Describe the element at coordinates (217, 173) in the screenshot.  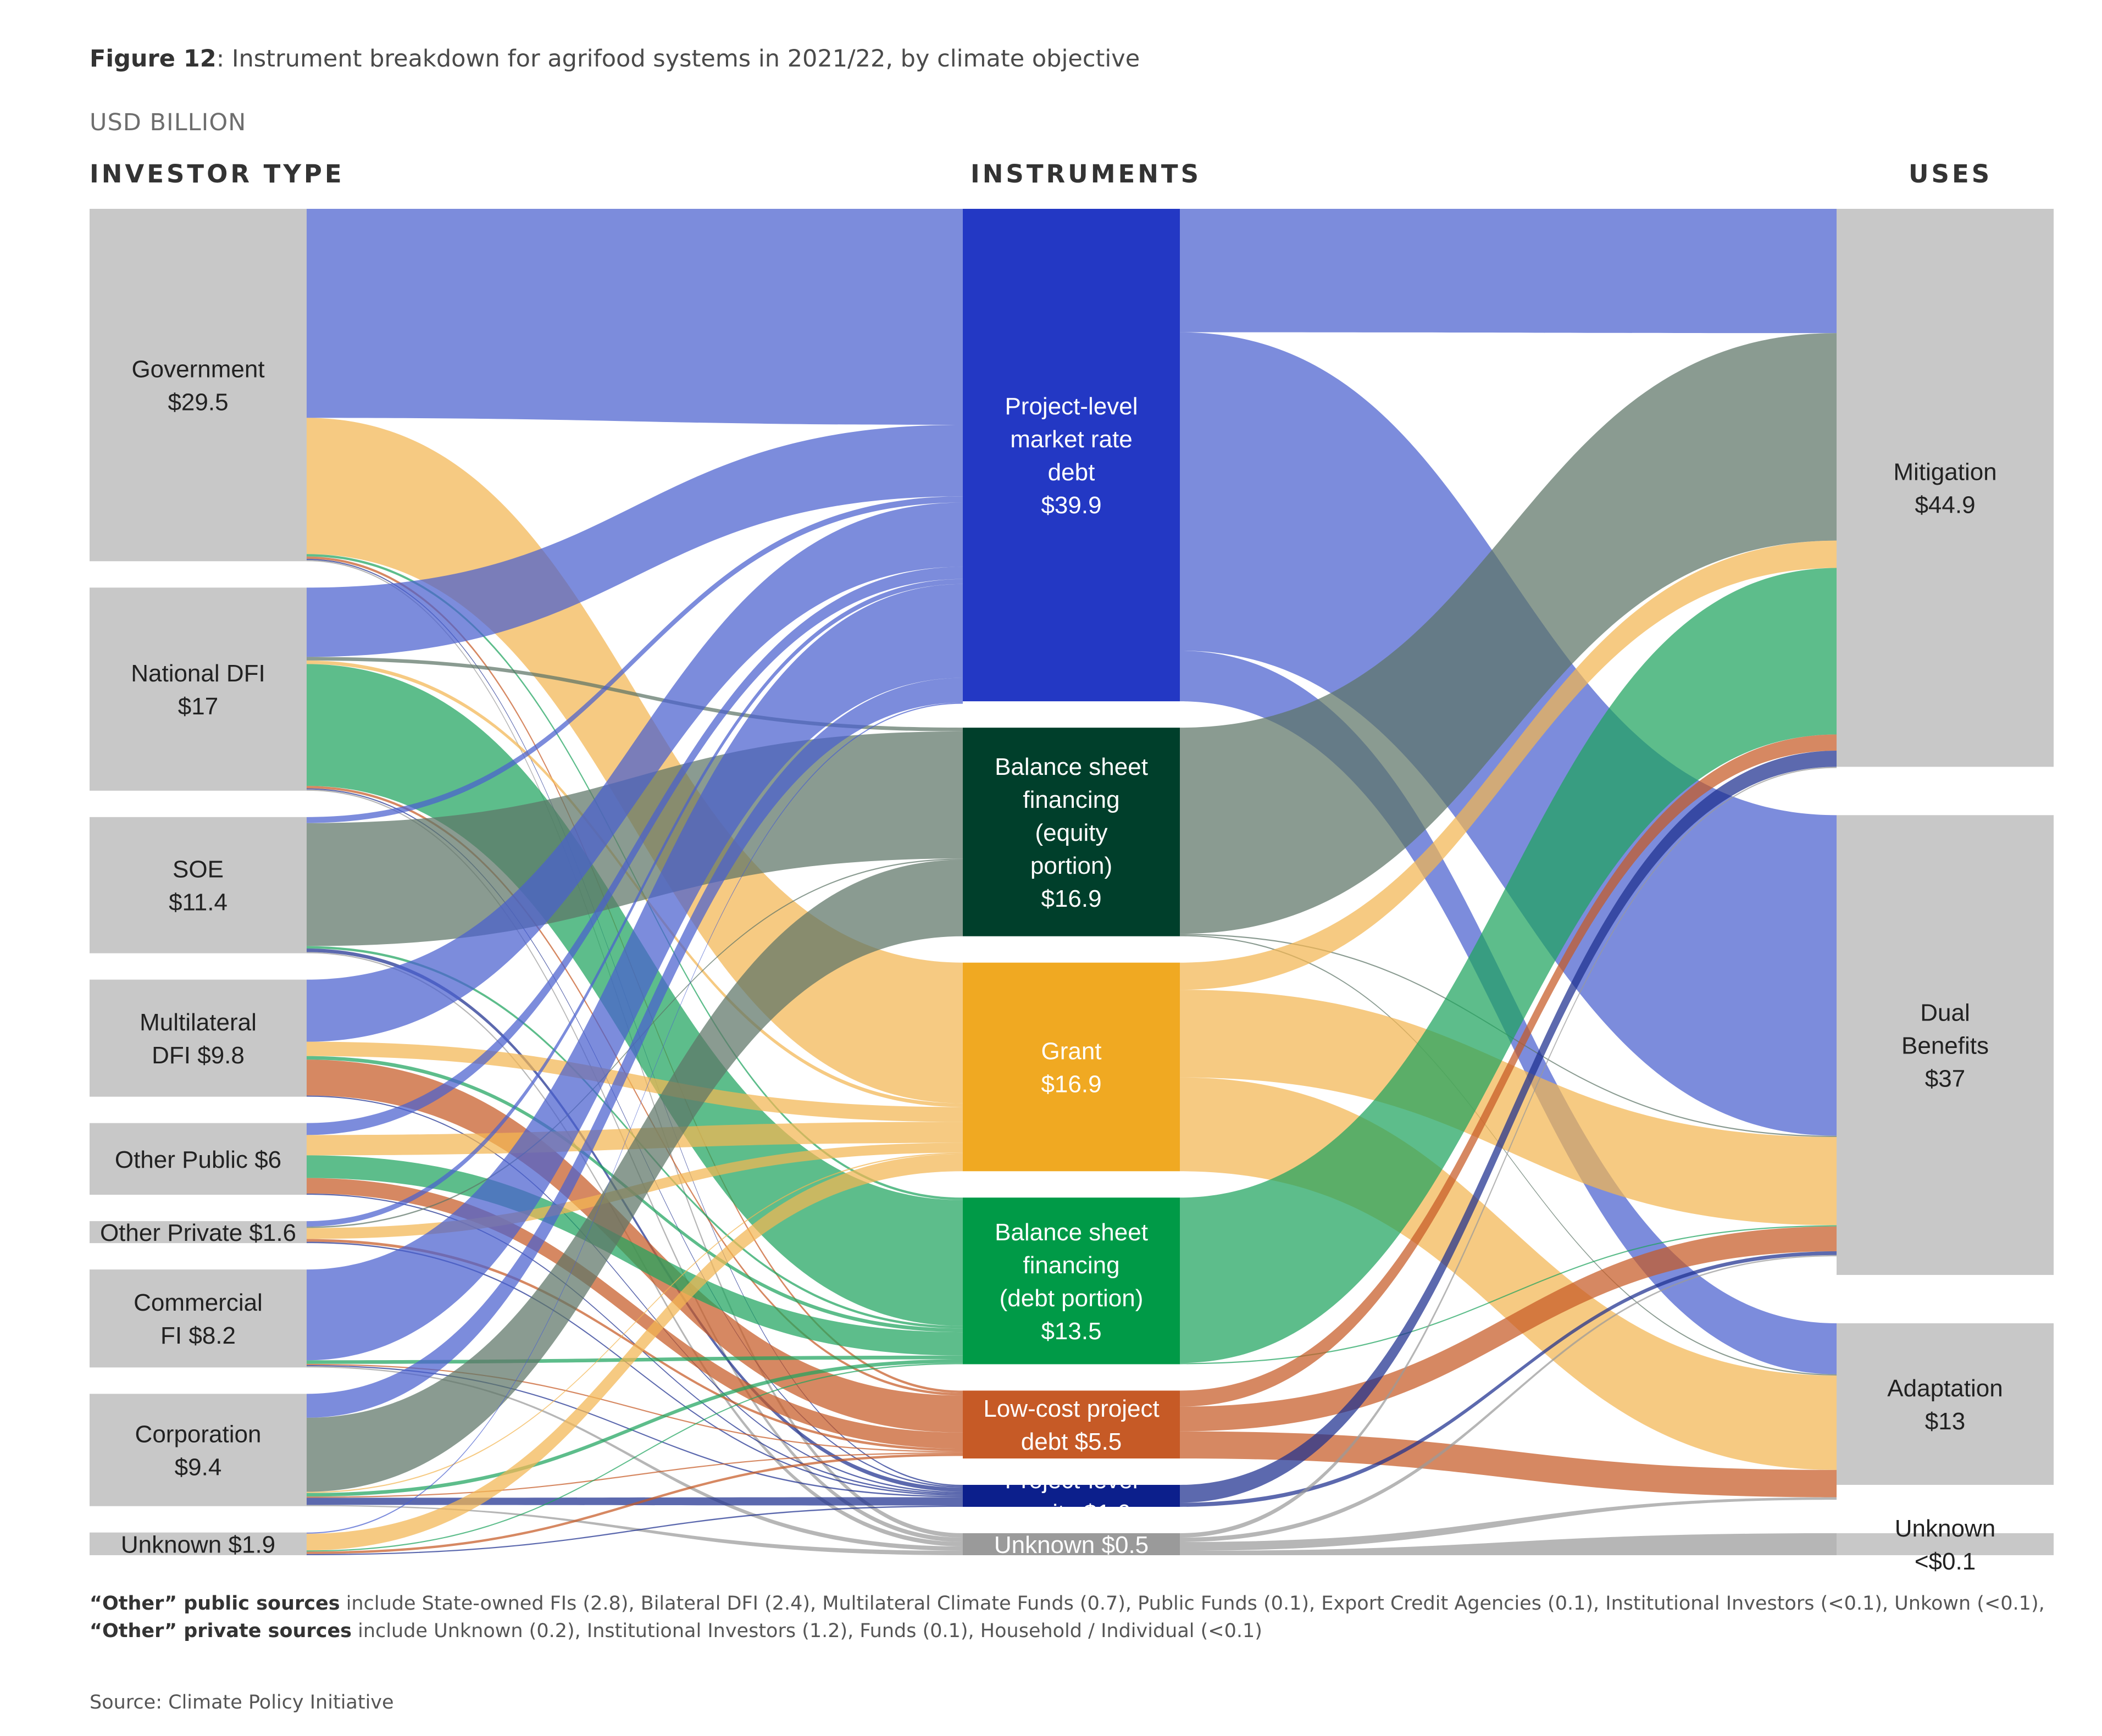
I see `column-header-investor: INVESTOR TYPE` at that location.